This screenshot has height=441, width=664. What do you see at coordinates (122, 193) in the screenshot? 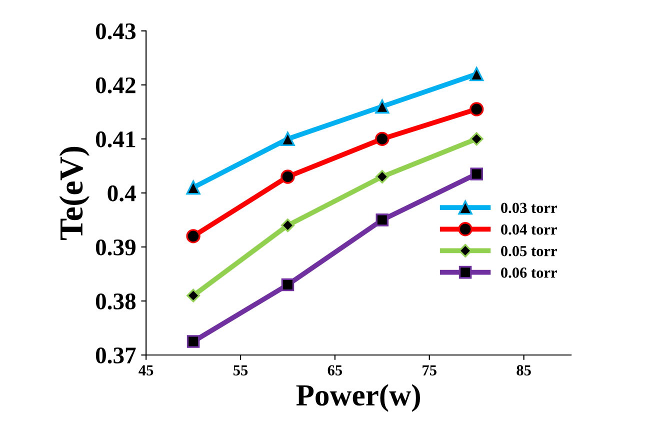
I see `y-tick-label: 0.4` at bounding box center [122, 193].